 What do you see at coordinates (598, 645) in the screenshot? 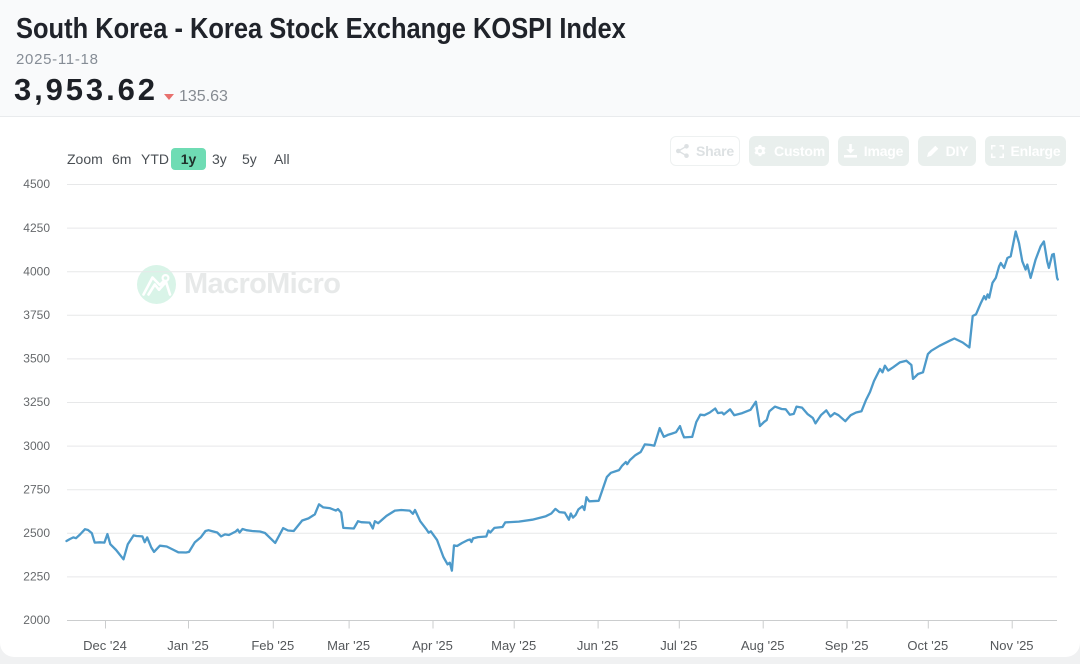
I see `svg-text: Jun '25` at bounding box center [598, 645].